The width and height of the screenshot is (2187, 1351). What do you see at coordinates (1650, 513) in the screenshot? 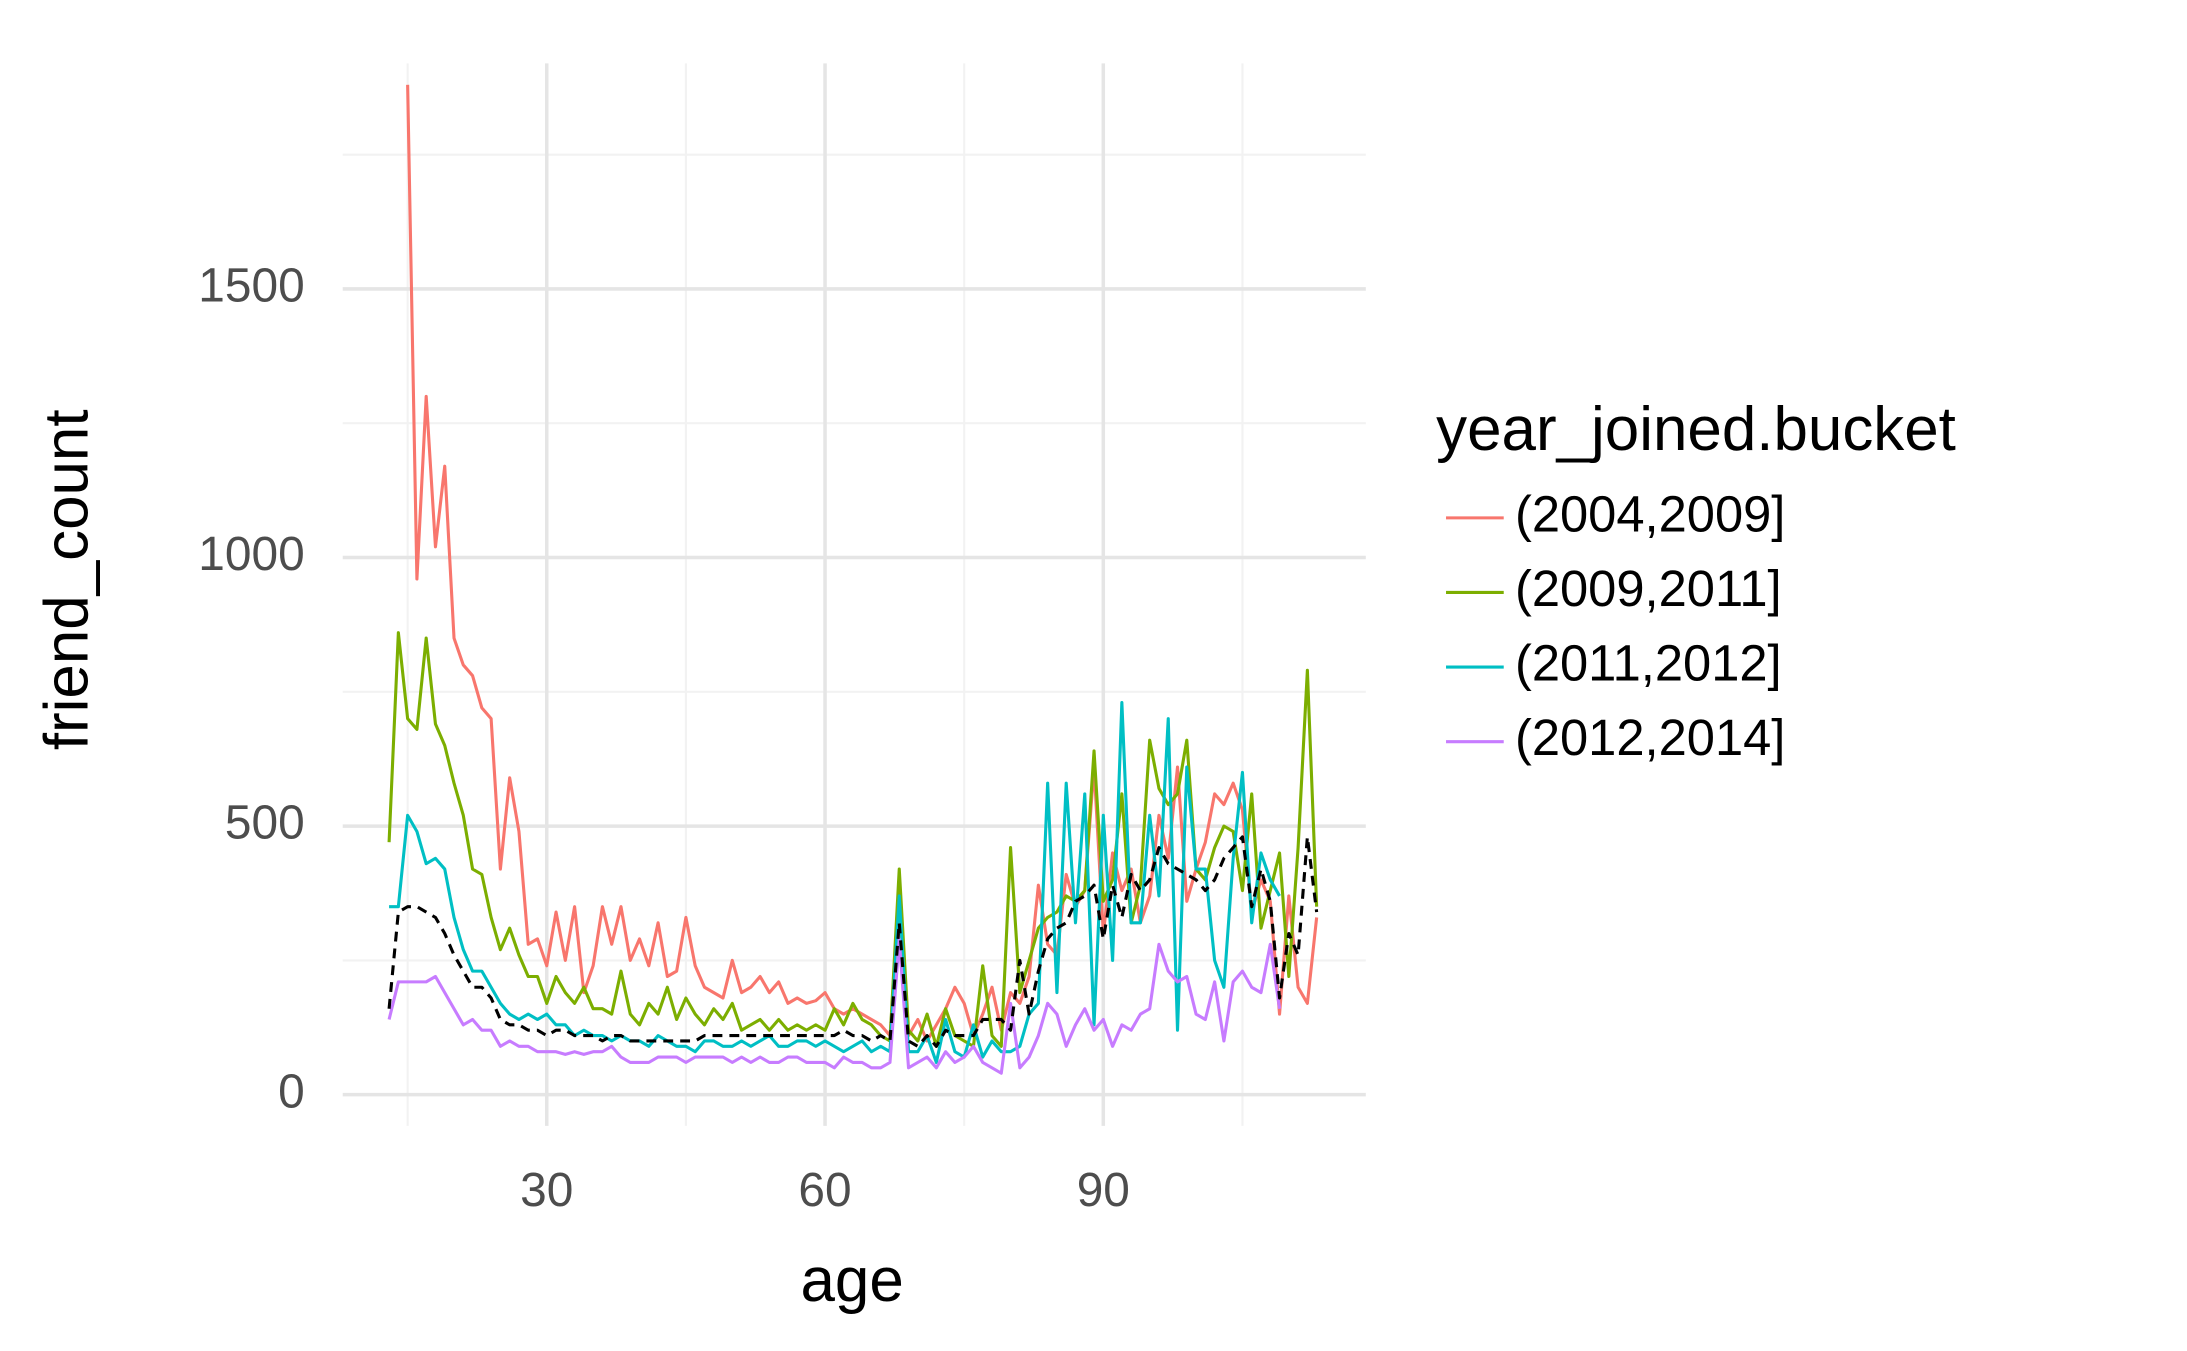
I see `legend-label: (2004,2009]` at bounding box center [1650, 513].